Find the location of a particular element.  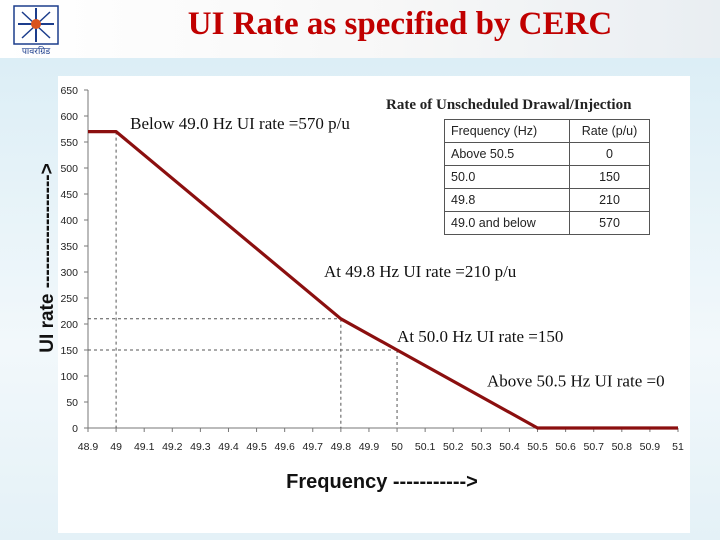

x-tick-label: 50.2 is located at coordinates (453, 447).